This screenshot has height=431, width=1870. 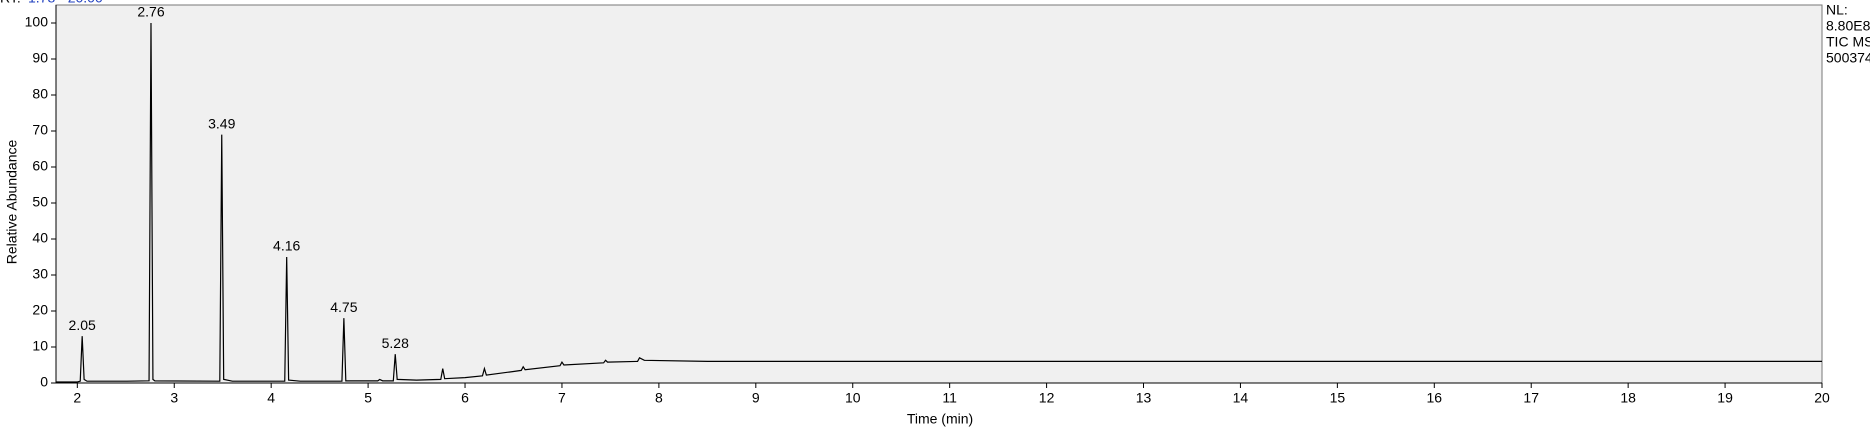 What do you see at coordinates (40, 58) in the screenshot?
I see `y-tick-label: 90` at bounding box center [40, 58].